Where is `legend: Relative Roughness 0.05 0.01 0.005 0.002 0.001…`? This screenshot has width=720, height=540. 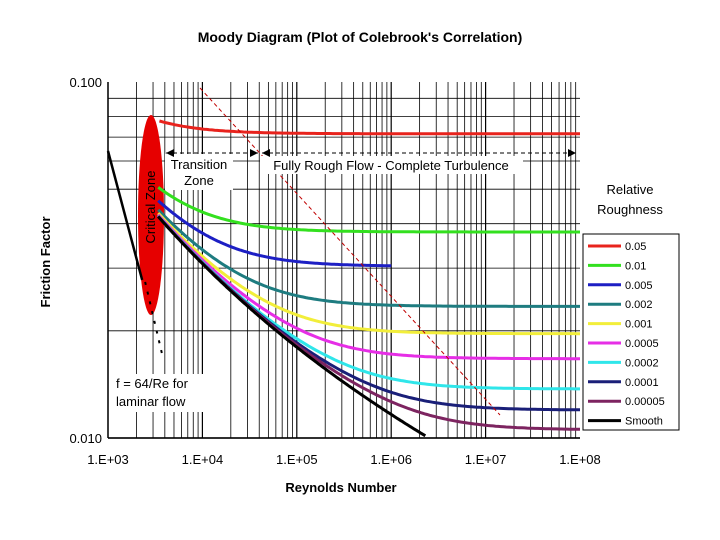 legend: Relative Roughness 0.05 0.01 0.005 0.002 0.001… is located at coordinates (631, 306).